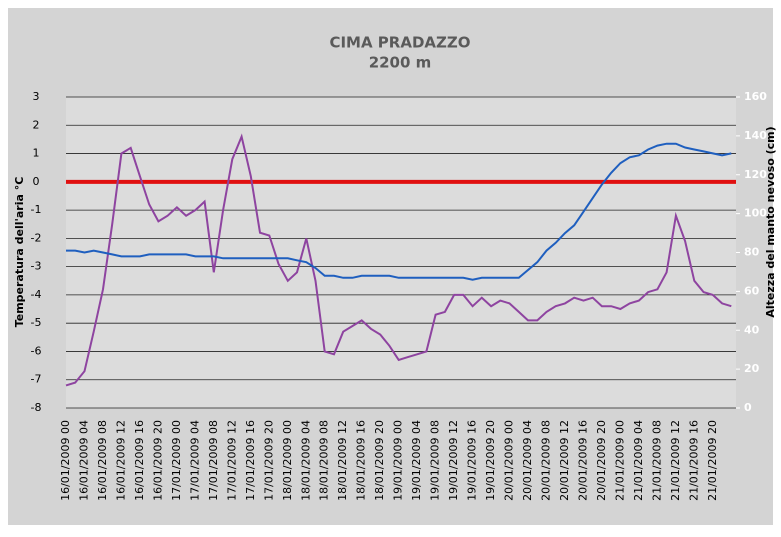  Describe the element at coordinates (342, 460) in the screenshot. I see `x-tick-label: 18/01/2009 12` at that location.